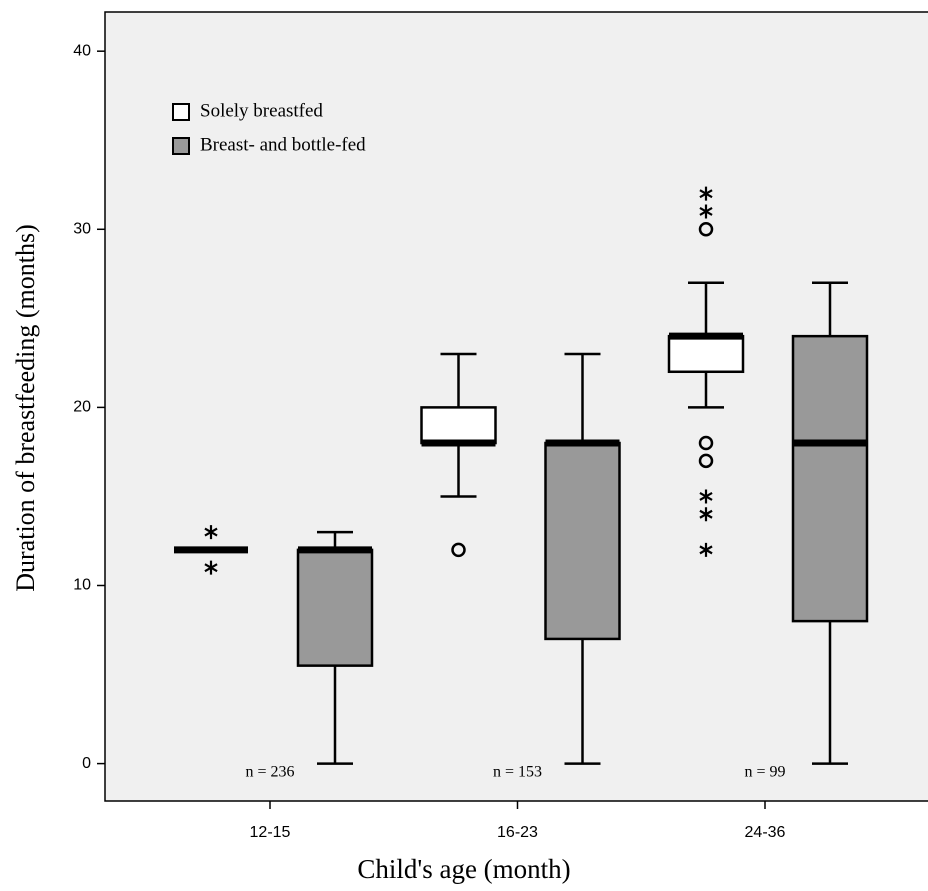 The width and height of the screenshot is (928, 891). What do you see at coordinates (82, 50) in the screenshot?
I see `y-tick-label: 40` at bounding box center [82, 50].